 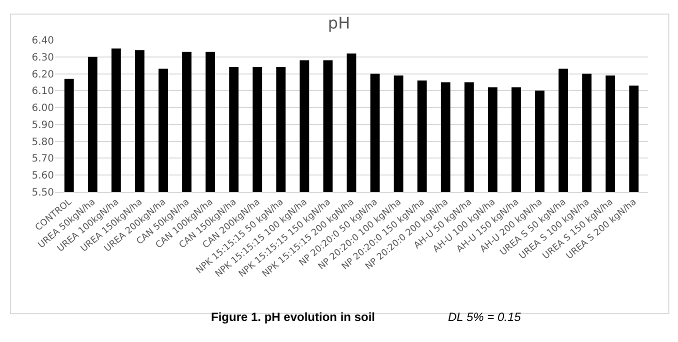 I want to click on y-tick-label: 6.40, so click(x=43, y=41).